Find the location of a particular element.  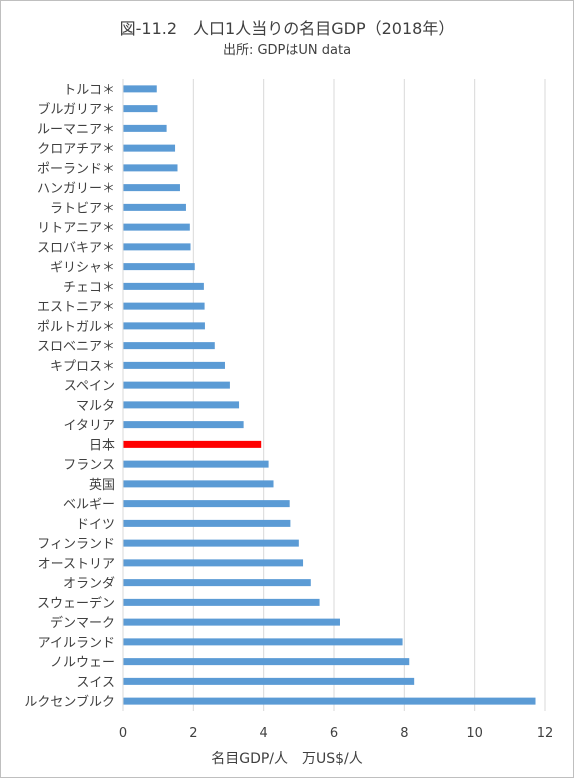

category-label: 日本 is located at coordinates (102, 445).